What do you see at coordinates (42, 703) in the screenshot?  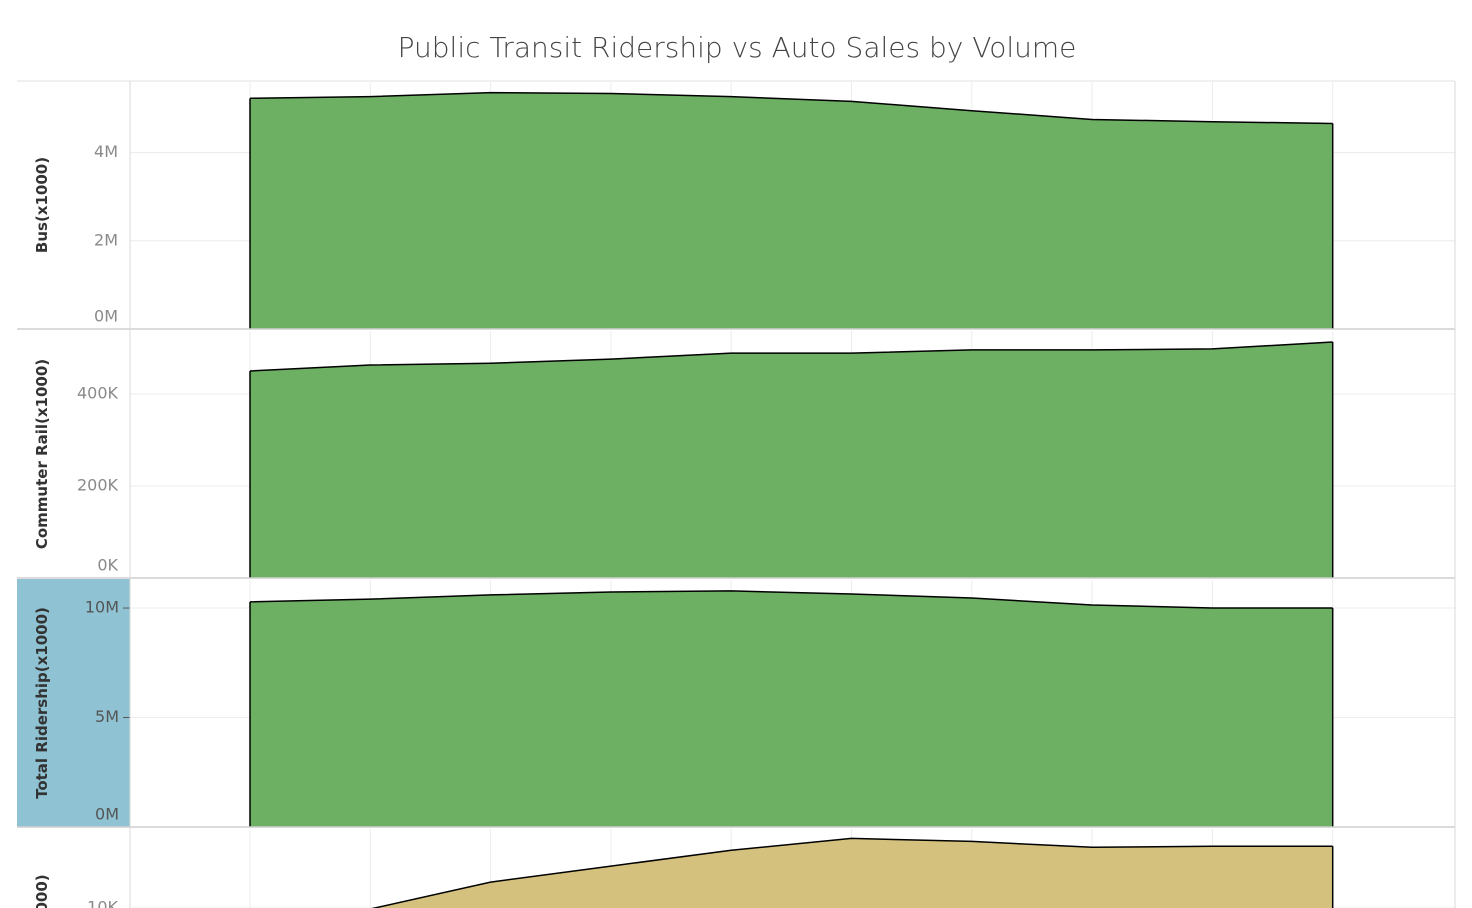 I see `y-axis-title: Total Ridership(x1000)` at bounding box center [42, 703].